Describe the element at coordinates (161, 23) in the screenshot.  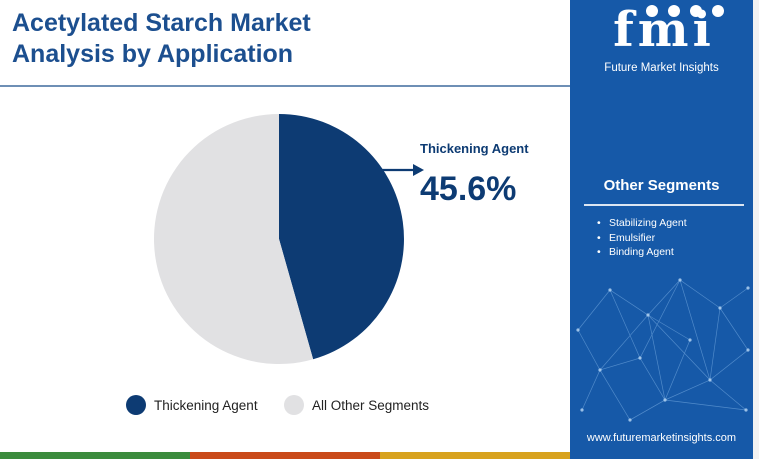
I see `title-line-1: Acetylated Starch Market` at that location.